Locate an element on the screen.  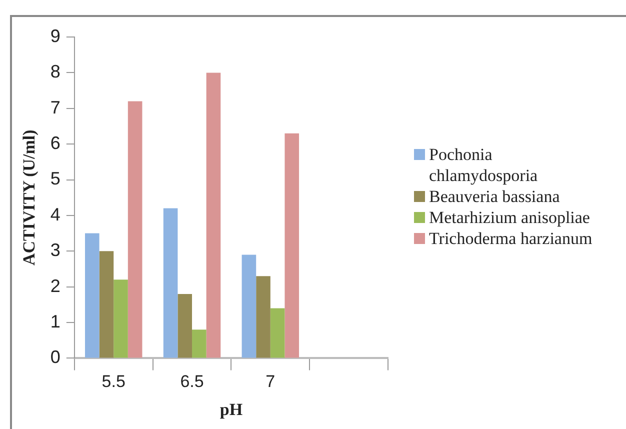
legend-label: Beauveria bassiana is located at coordinates (495, 196).